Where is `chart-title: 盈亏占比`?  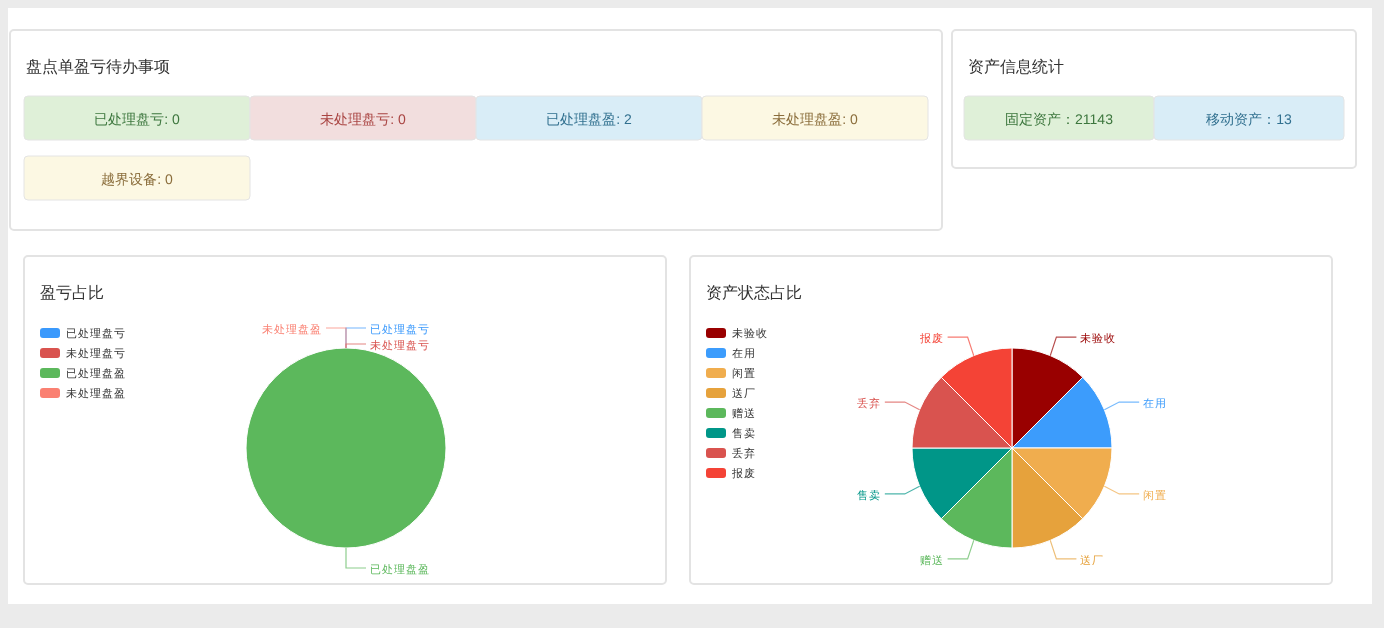
chart-title: 盈亏占比 is located at coordinates (72, 293).